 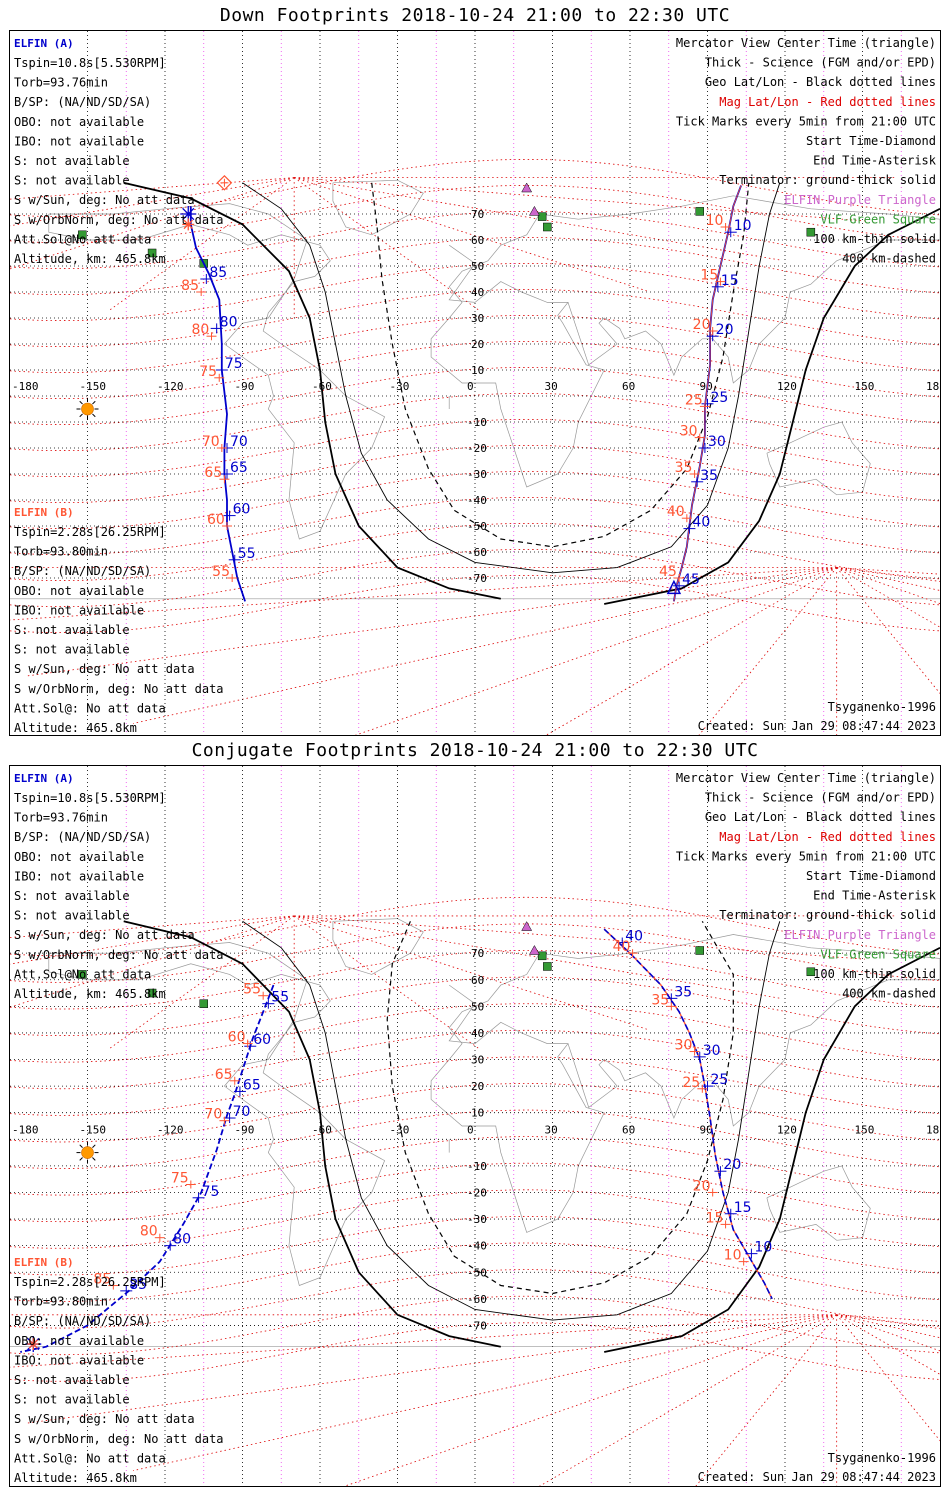 I want to click on lat-labels: 70 60 50 40 30 20 10 -10 -20 -30 -40 -50 -60 -70, so click(x=477, y=396).